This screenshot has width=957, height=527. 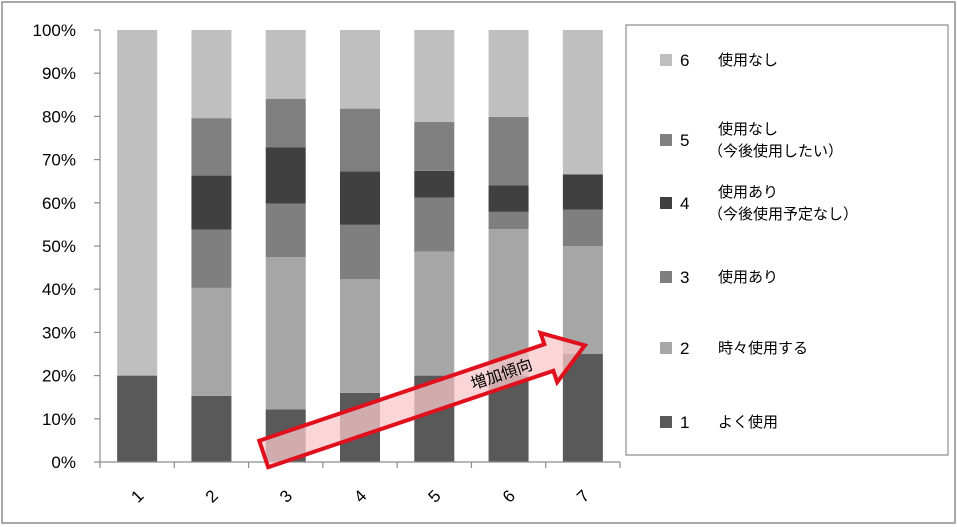 I want to click on y-tick-label: 70%, so click(x=59, y=160).